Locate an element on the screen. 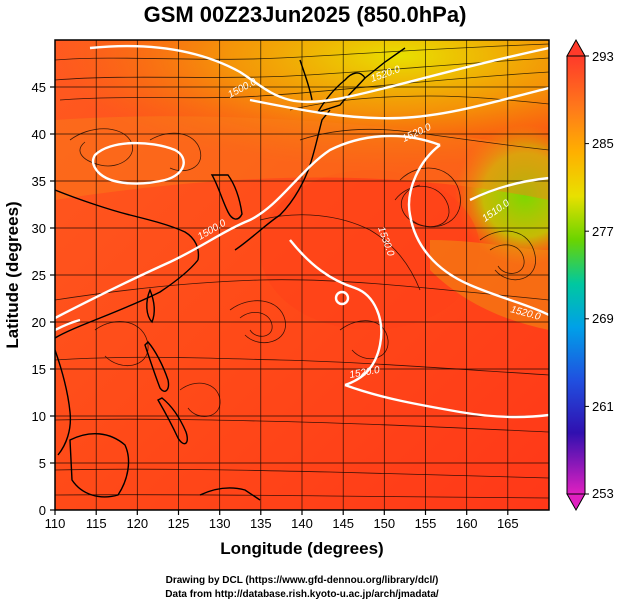 The height and width of the screenshot is (605, 619). temperature-field-east-band is located at coordinates (489, 285).